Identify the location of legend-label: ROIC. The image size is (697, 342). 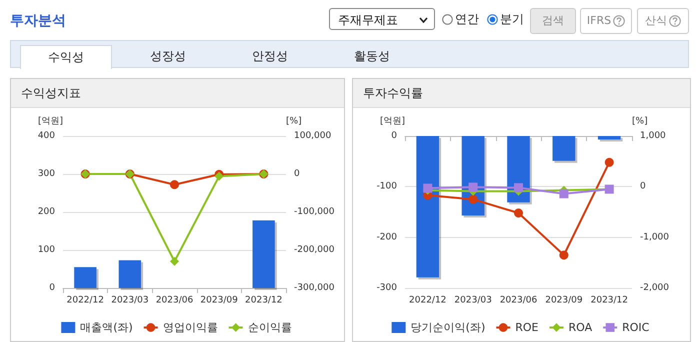
(636, 327).